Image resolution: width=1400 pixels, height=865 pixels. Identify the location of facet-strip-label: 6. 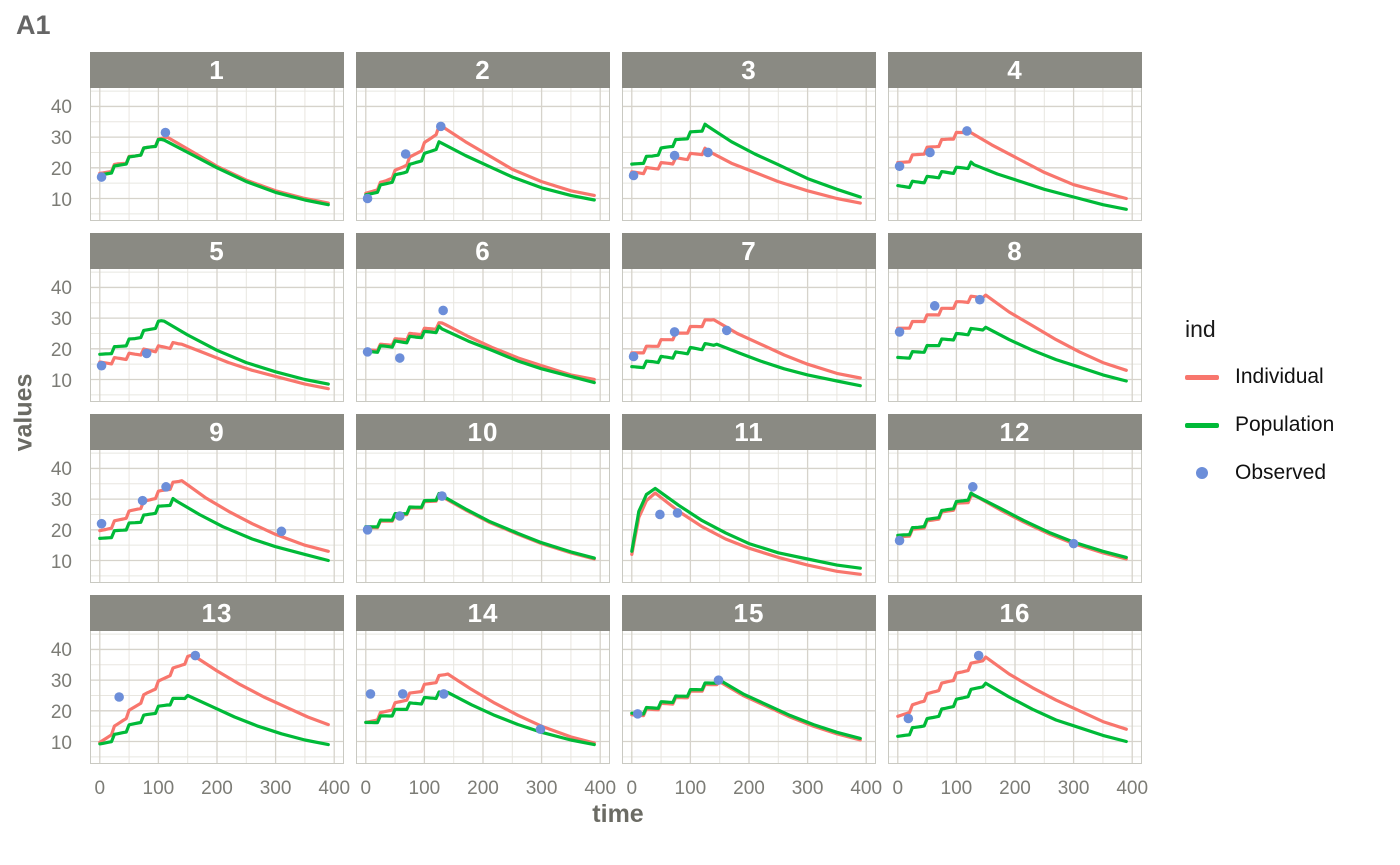
(483, 250).